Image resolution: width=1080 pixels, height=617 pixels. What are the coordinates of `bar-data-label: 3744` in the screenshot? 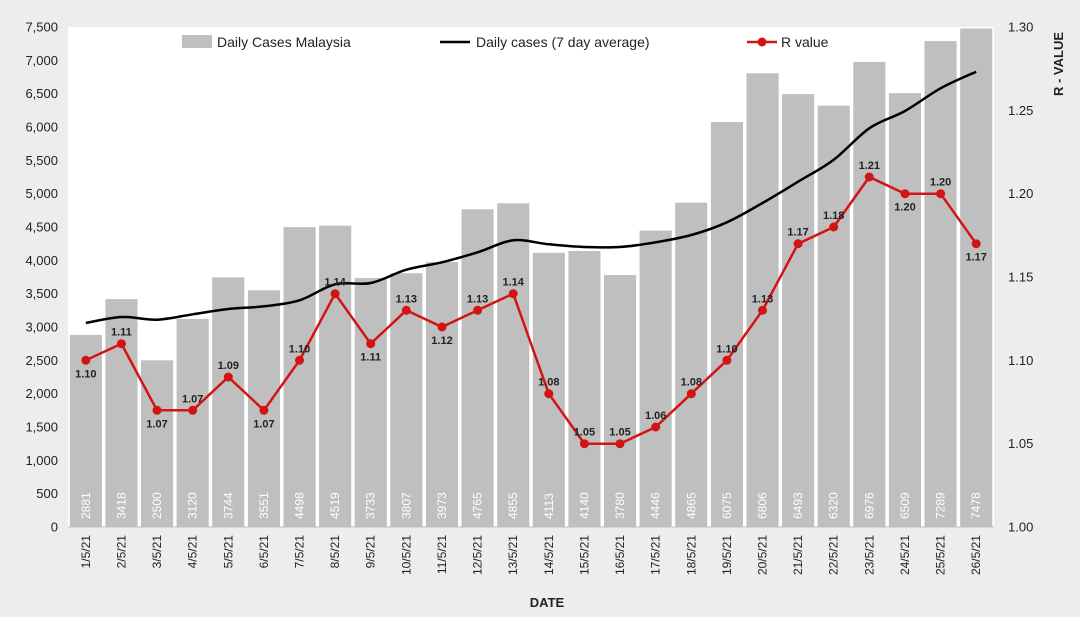 It's located at (228, 505).